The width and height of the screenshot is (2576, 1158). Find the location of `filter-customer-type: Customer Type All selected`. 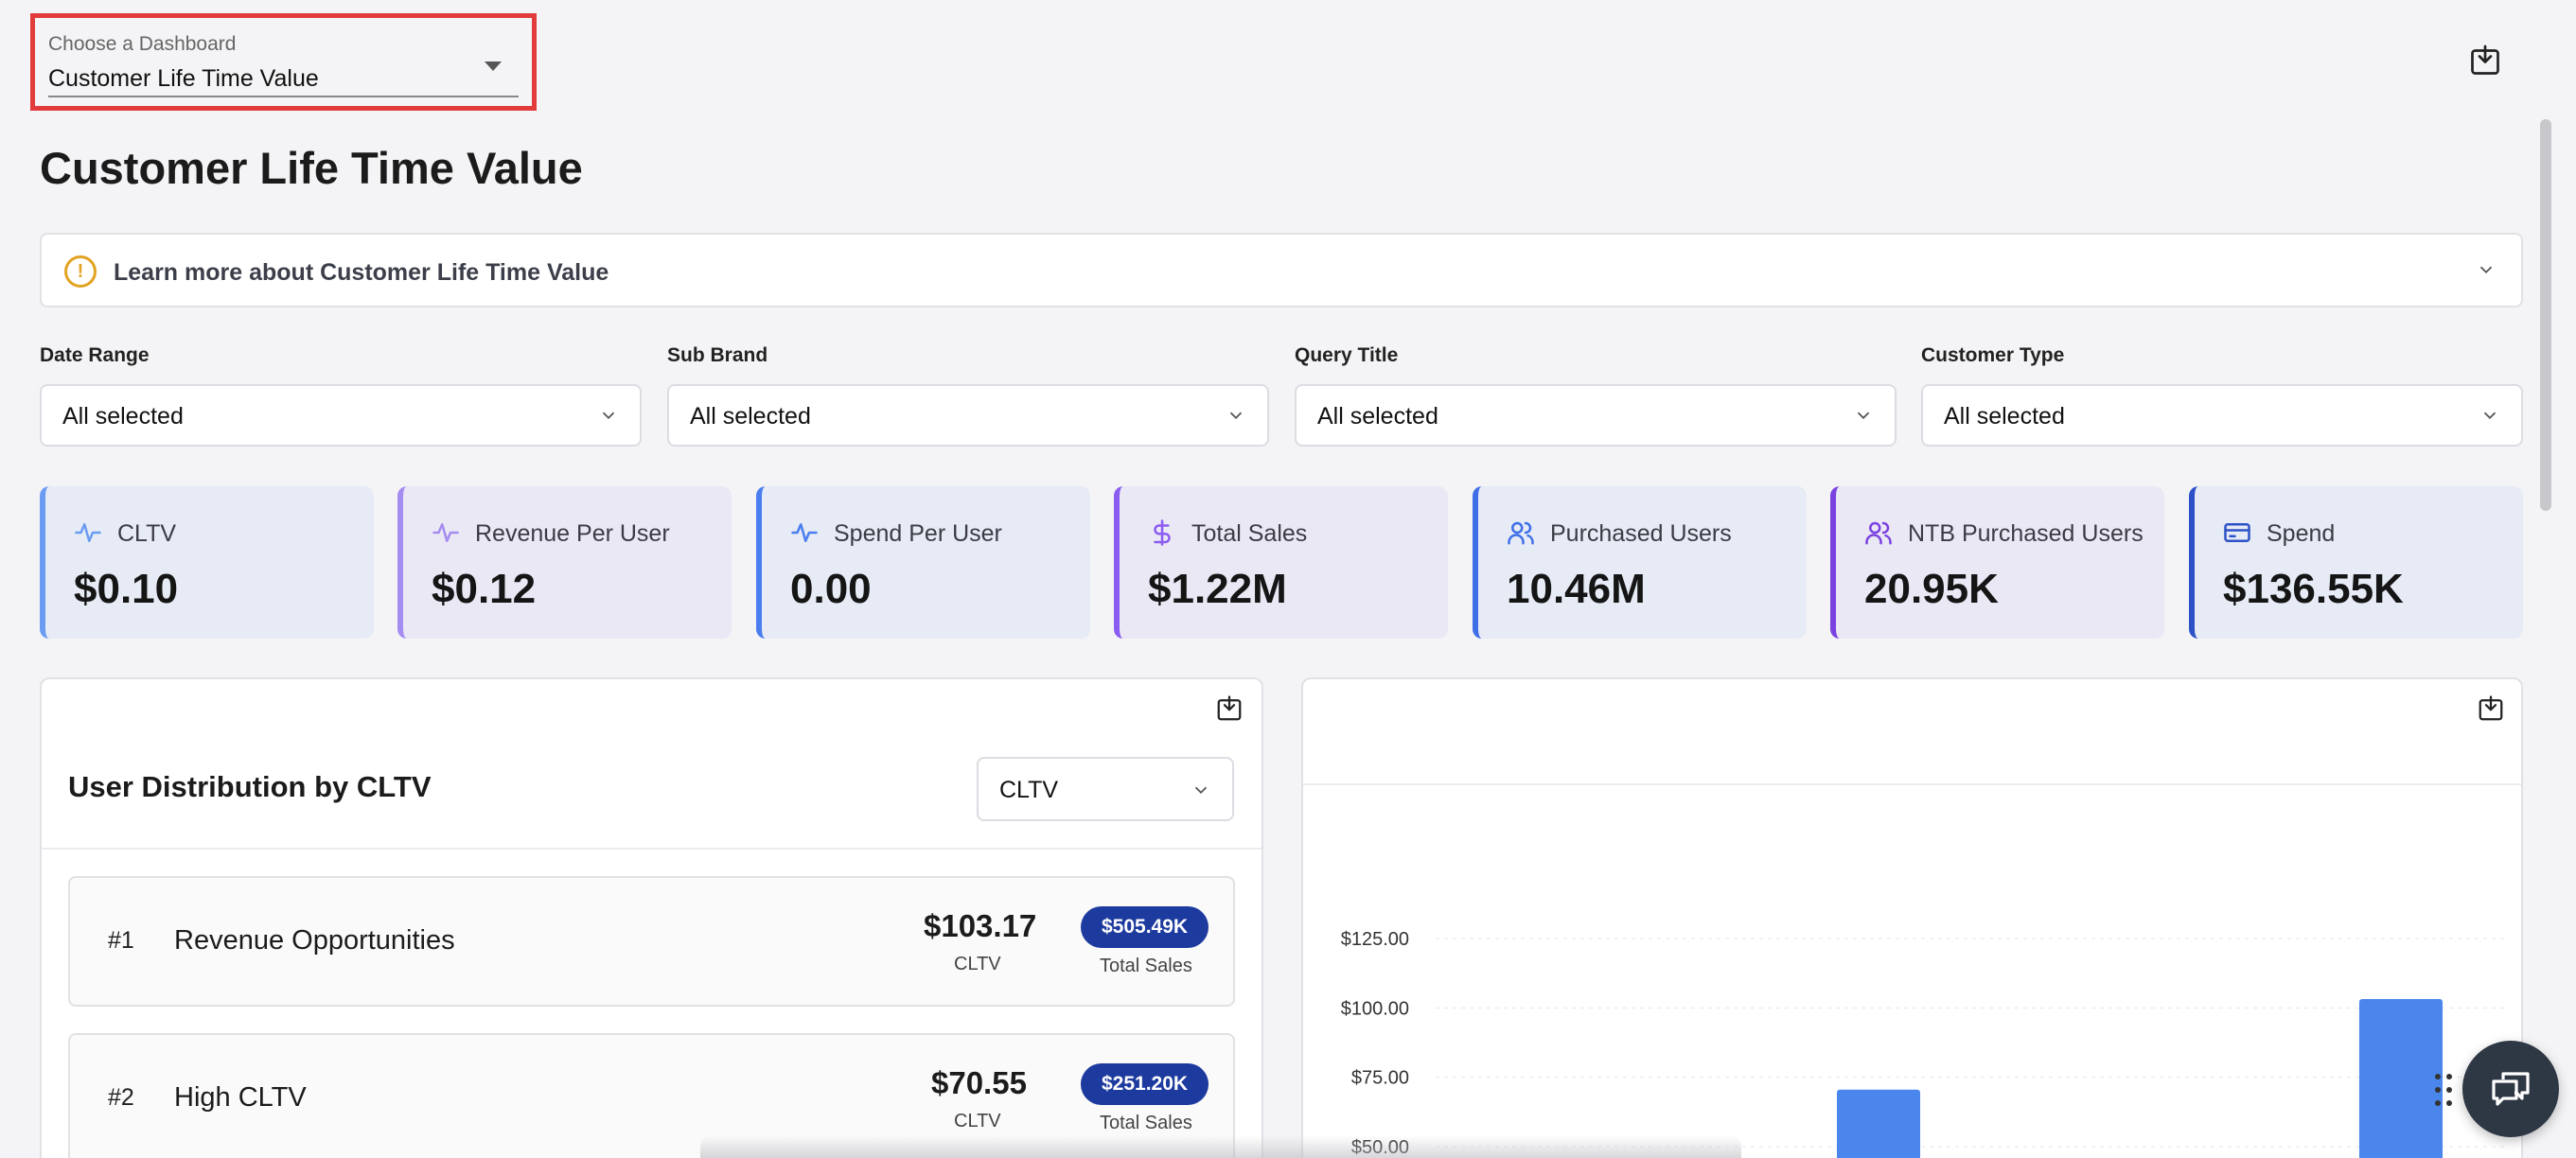

filter-customer-type: Customer Type All selected is located at coordinates (2222, 395).